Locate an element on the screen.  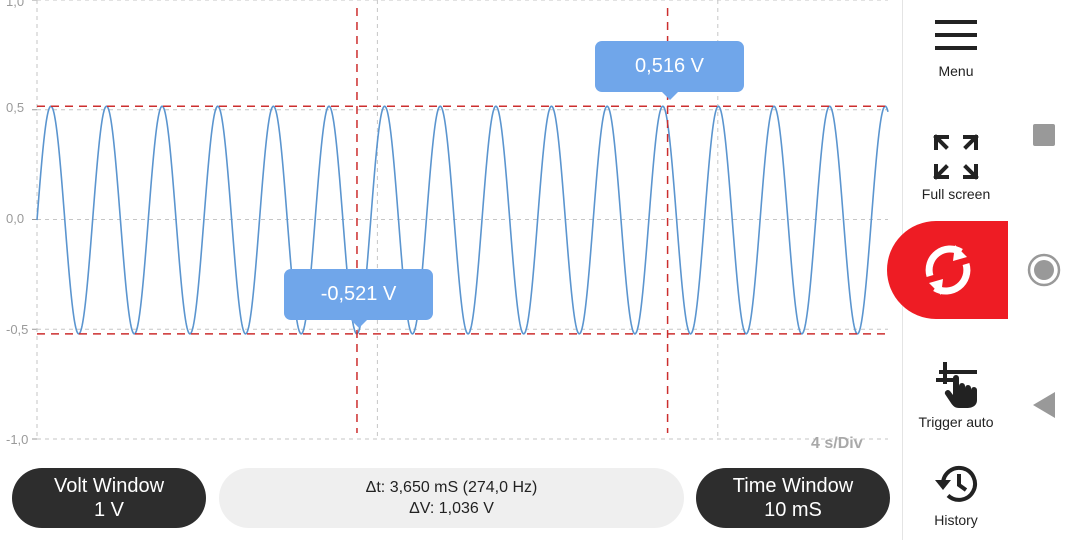
system-nav-bar is located at coordinates (1044, 270).